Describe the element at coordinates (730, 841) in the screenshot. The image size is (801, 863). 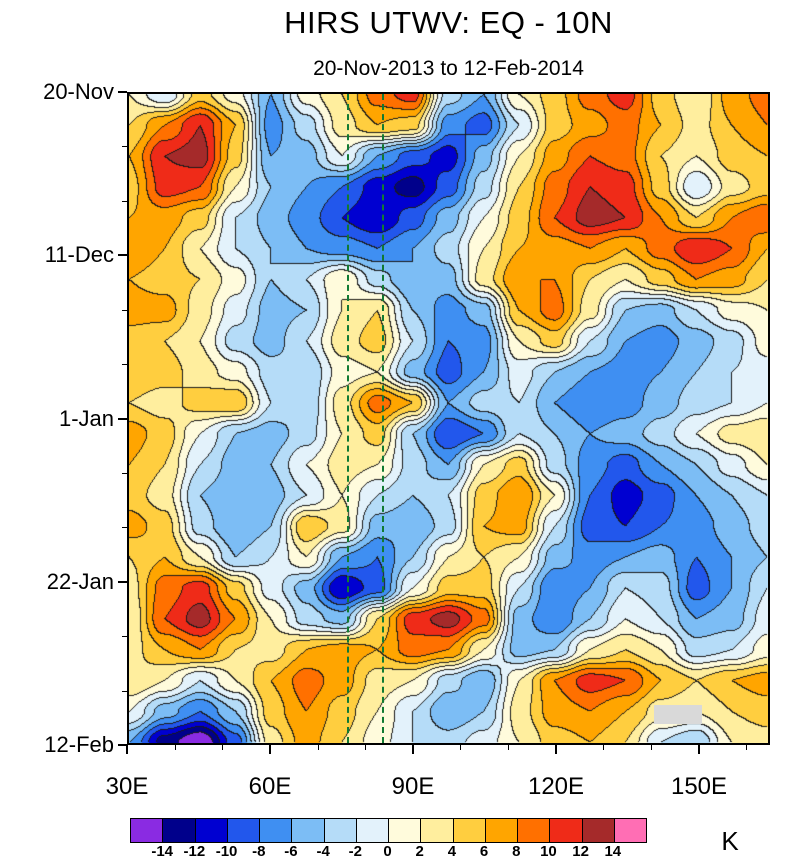
I see `colorbar-unit-label: K` at that location.